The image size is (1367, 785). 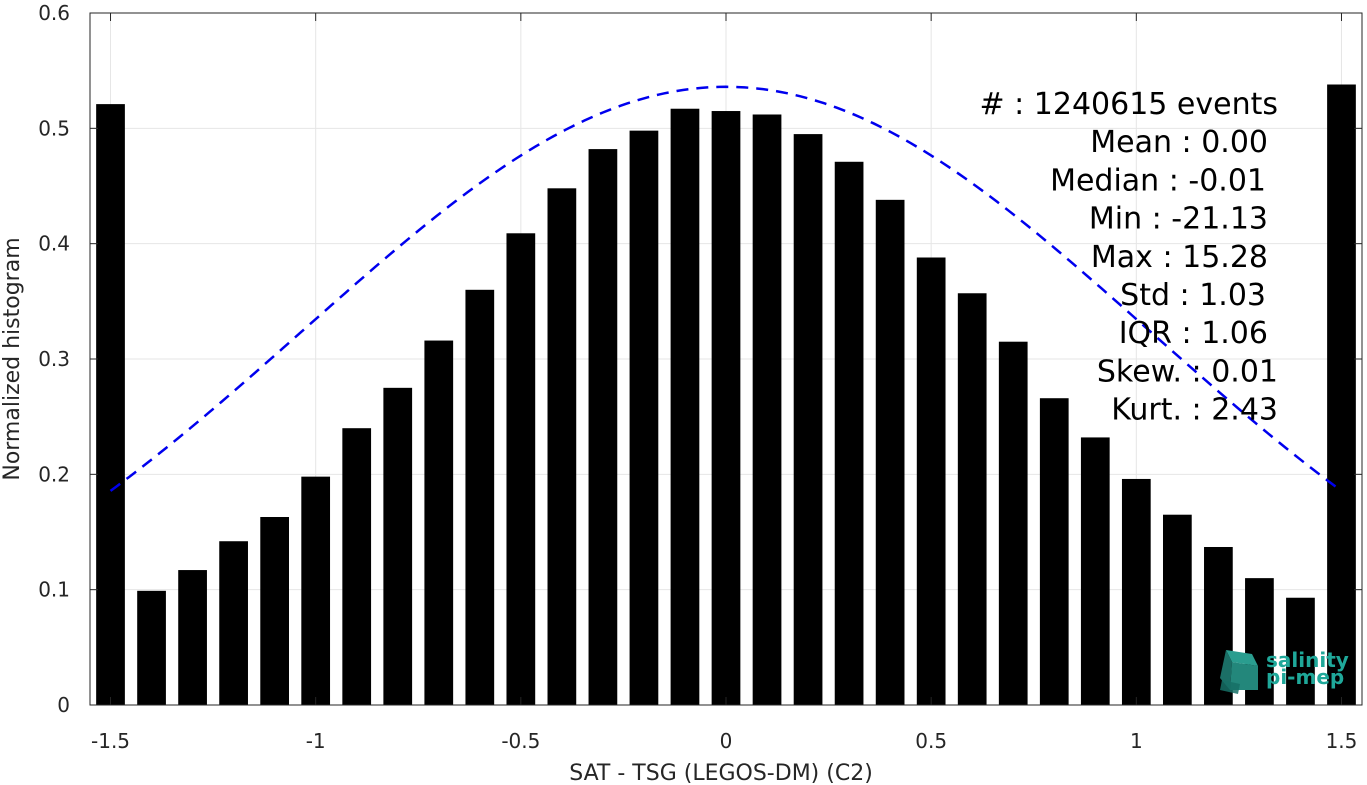 I want to click on x-tick-label: 1, so click(x=1136, y=741).